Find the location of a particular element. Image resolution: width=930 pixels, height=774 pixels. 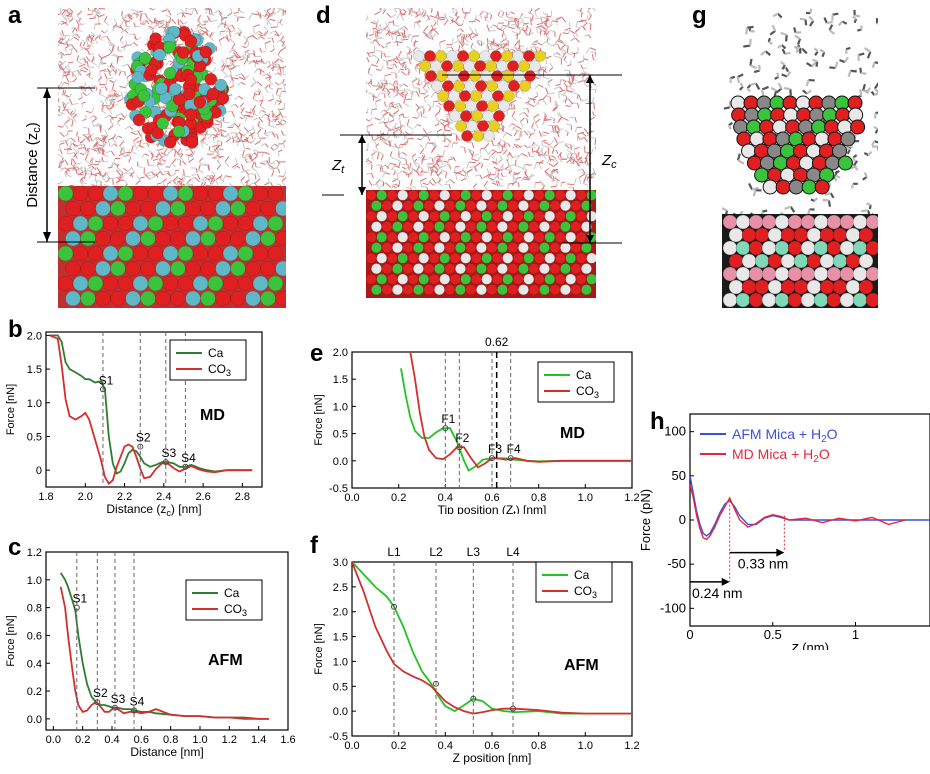

y-axis-label: Force (pN) is located at coordinates (646, 520).